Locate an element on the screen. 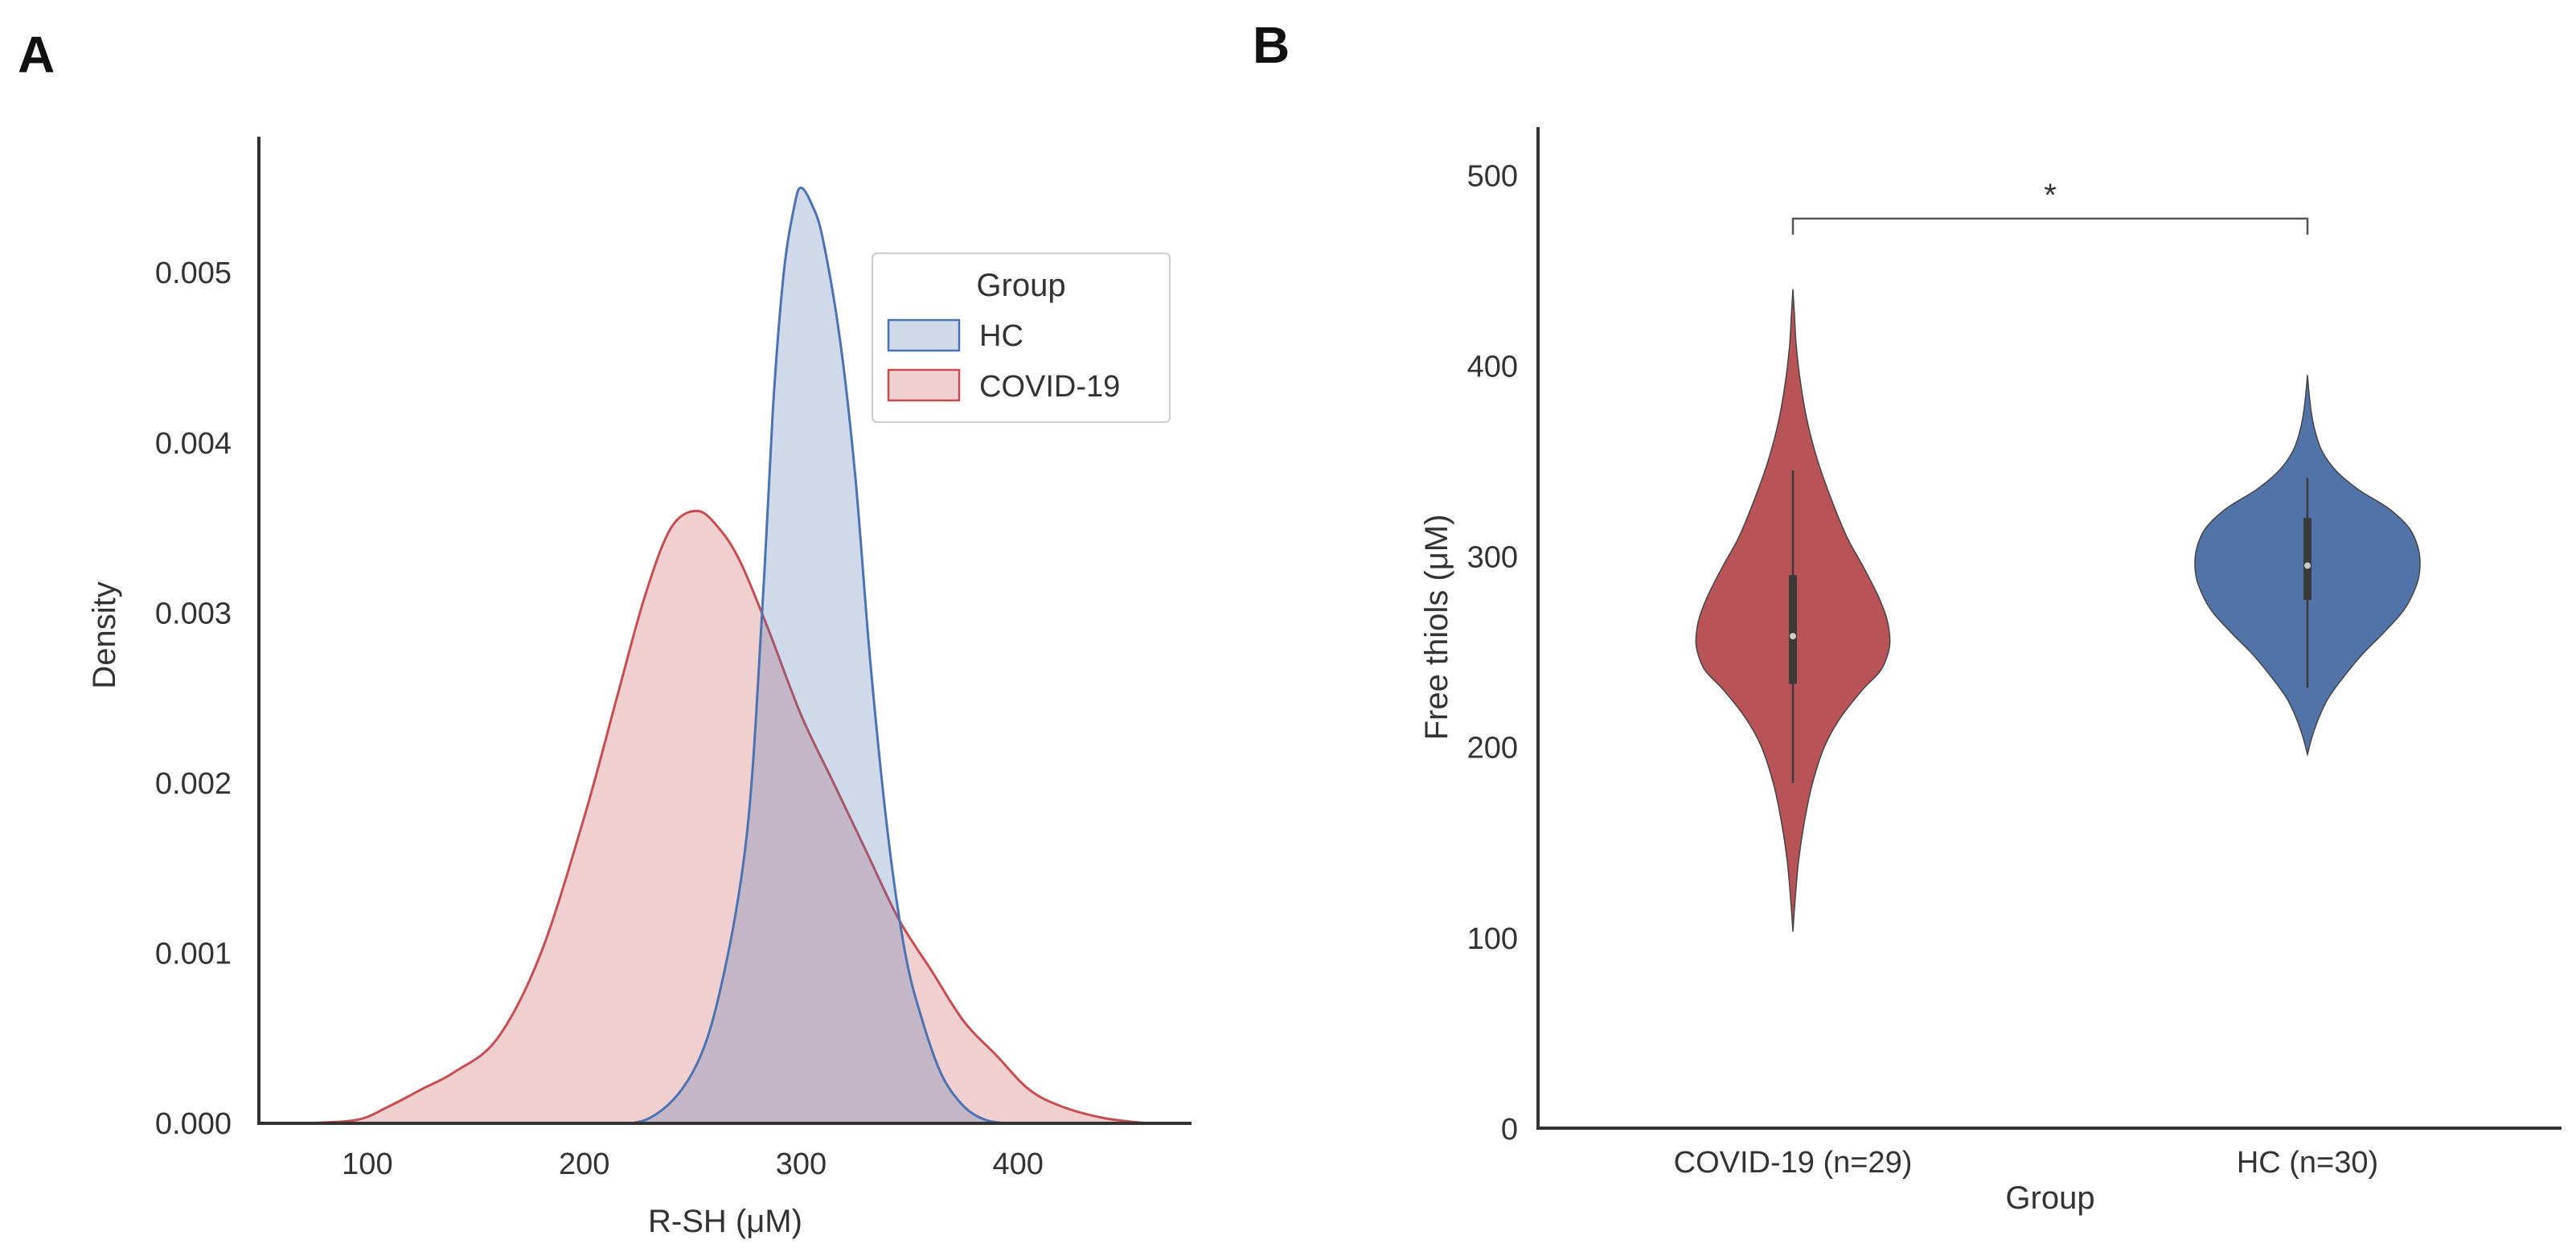  density-line-hc is located at coordinates (801, 655).